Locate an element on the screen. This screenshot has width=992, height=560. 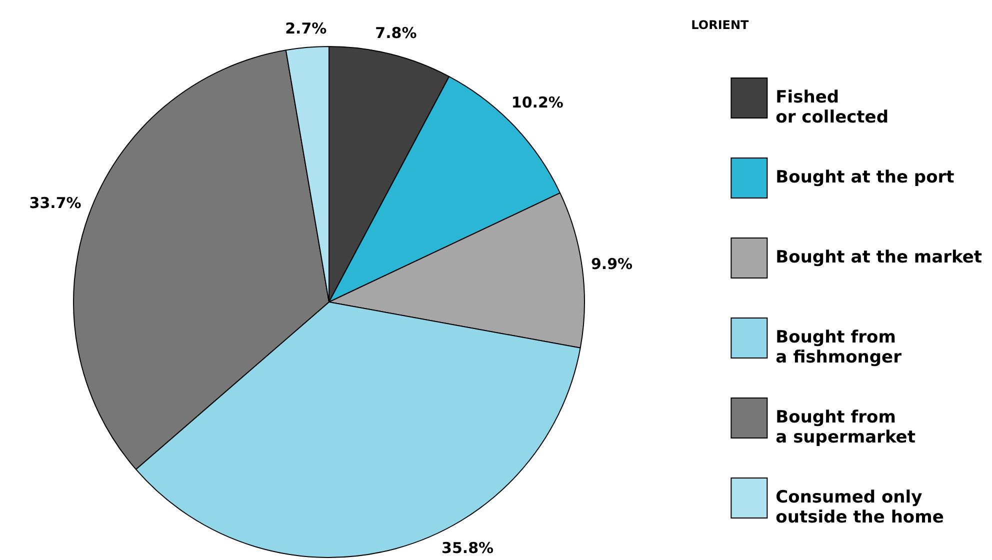
legend-title: LORIENT is located at coordinates (720, 25).